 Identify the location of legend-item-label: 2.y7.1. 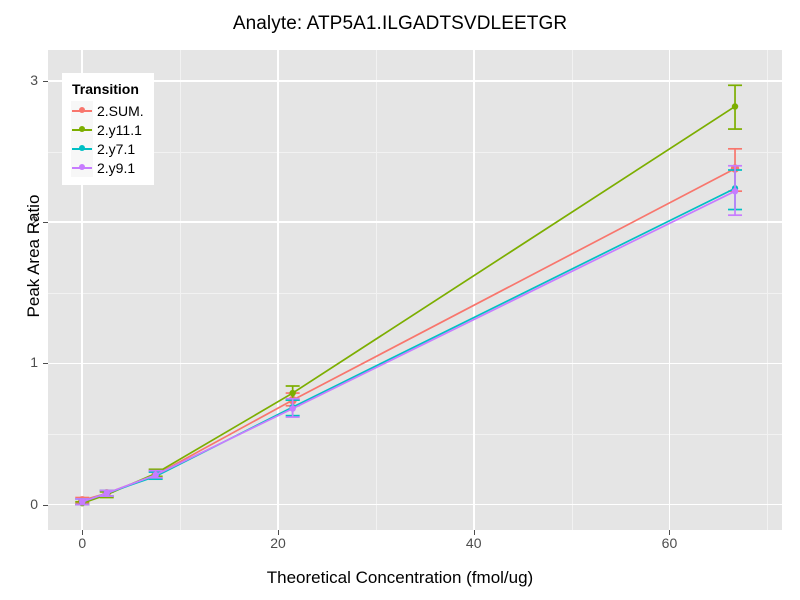
(116, 148).